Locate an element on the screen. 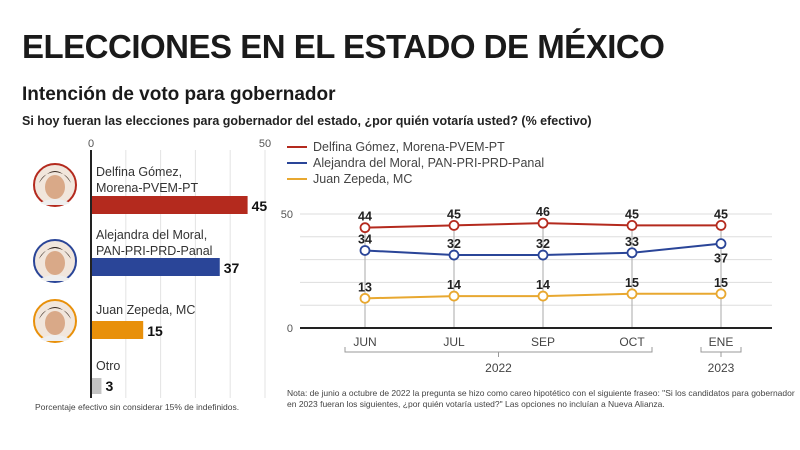  bar-category-label: Delfina Gómez, is located at coordinates (139, 172).